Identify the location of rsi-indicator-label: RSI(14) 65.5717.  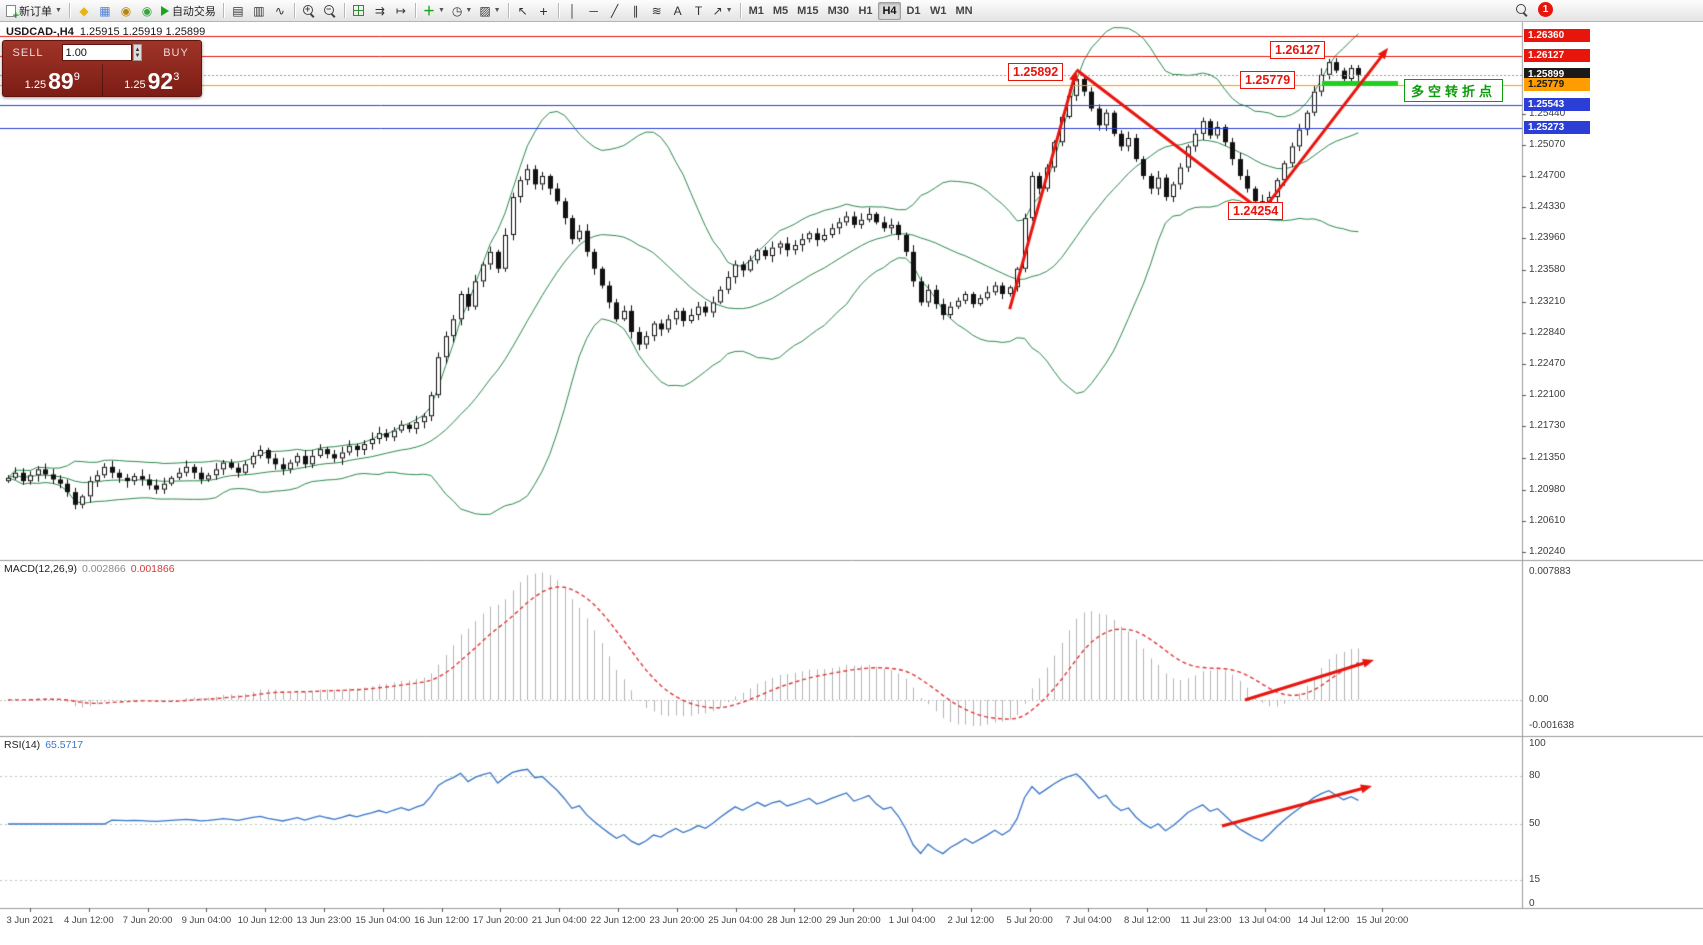
(43, 745).